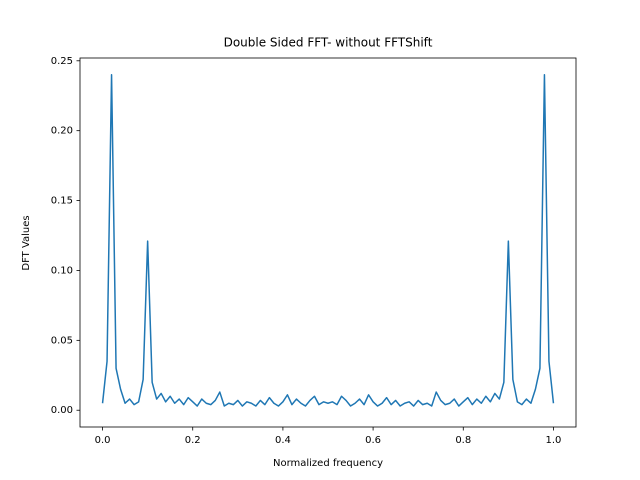  I want to click on y-tick-label: 0.00, so click(62, 410).